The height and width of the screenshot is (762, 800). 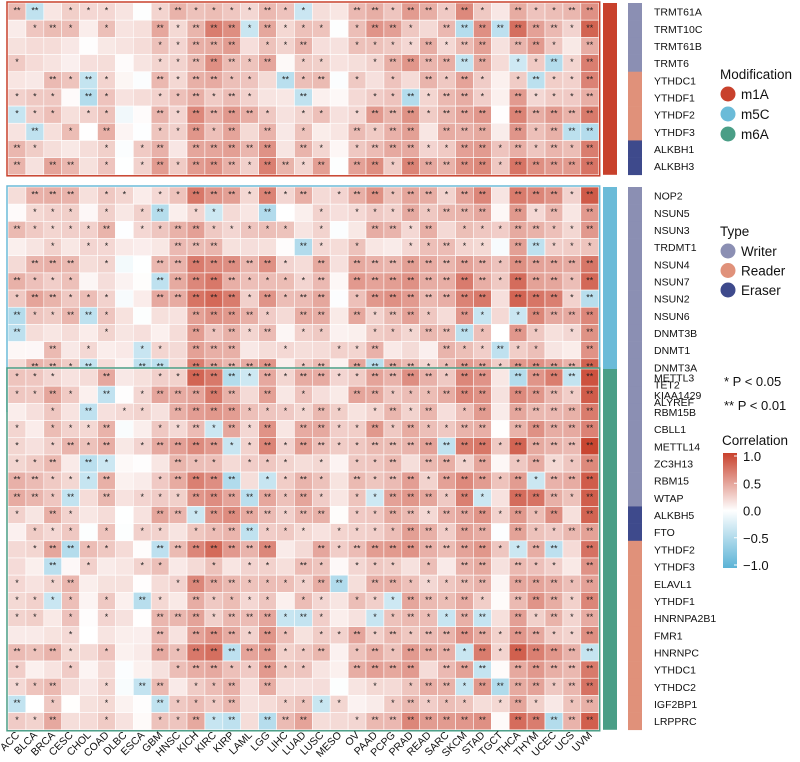 I want to click on heatmap-cell-ALKBH5-UCS, so click(x=572, y=515).